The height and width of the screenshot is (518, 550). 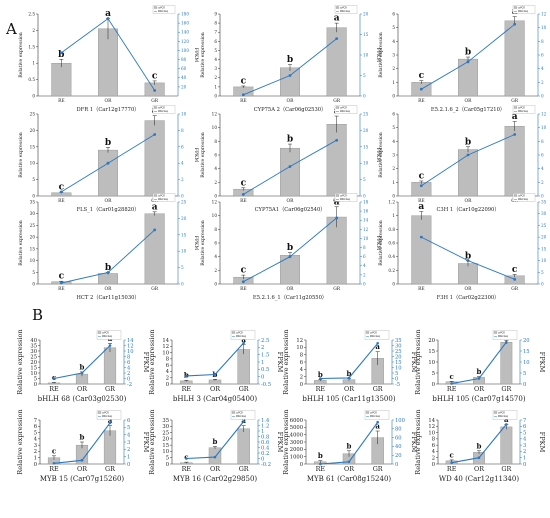 What do you see at coordinates (31, 46) in the screenshot?
I see `y-tick-label: 1.5` at bounding box center [31, 46].